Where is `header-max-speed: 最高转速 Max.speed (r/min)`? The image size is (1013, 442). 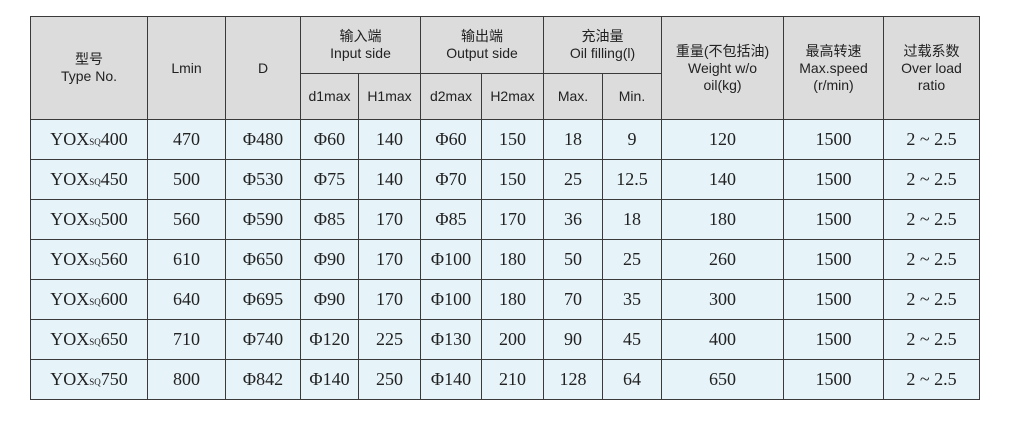
header-max-speed: 最高转速 Max.speed (r/min) is located at coordinates (833, 68).